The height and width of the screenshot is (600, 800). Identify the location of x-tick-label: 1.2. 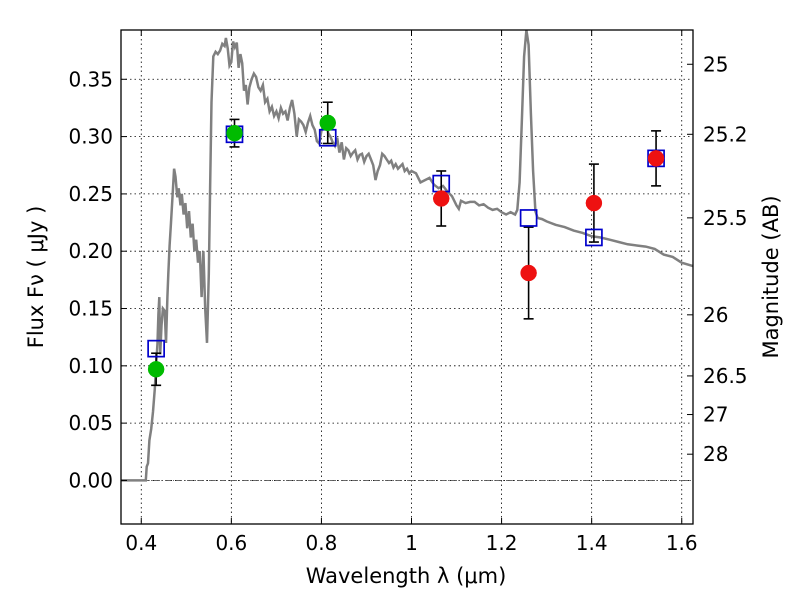
(502, 543).